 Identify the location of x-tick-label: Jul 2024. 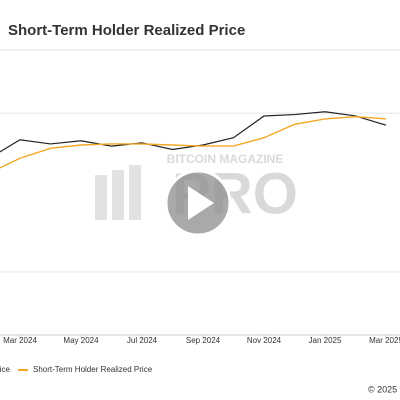
(142, 340).